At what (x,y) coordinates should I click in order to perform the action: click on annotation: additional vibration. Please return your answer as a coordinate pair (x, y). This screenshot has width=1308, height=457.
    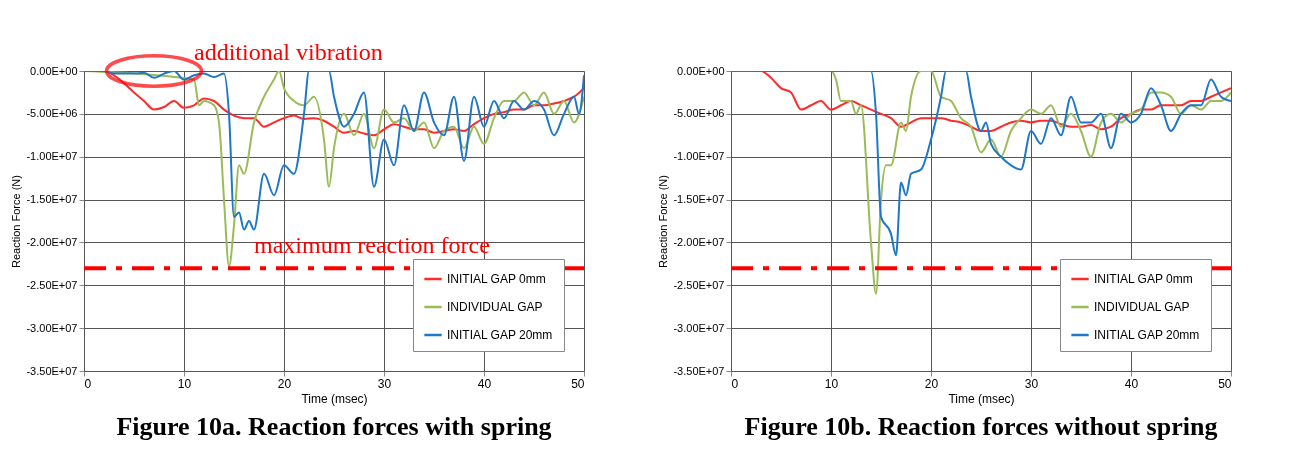
    Looking at the image, I should click on (288, 52).